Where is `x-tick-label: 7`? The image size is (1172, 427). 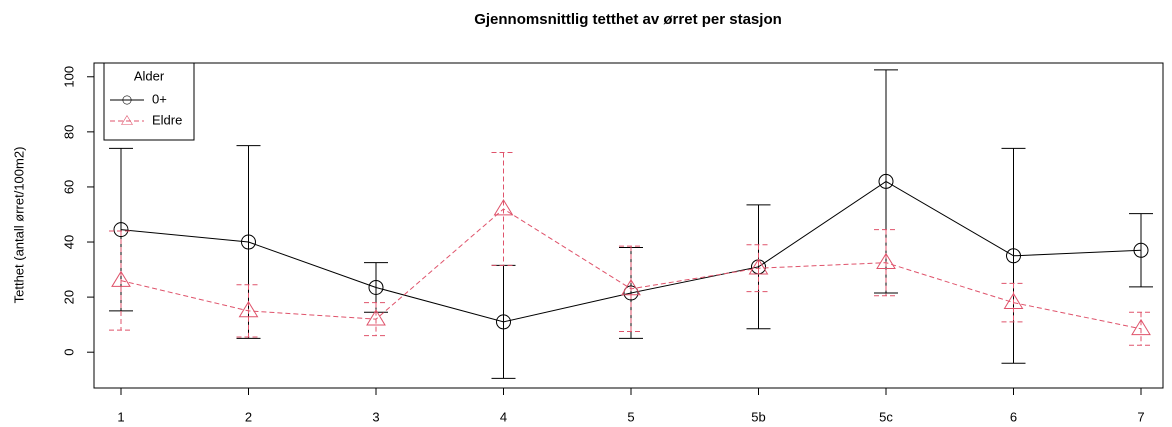 x-tick-label: 7 is located at coordinates (1140, 416).